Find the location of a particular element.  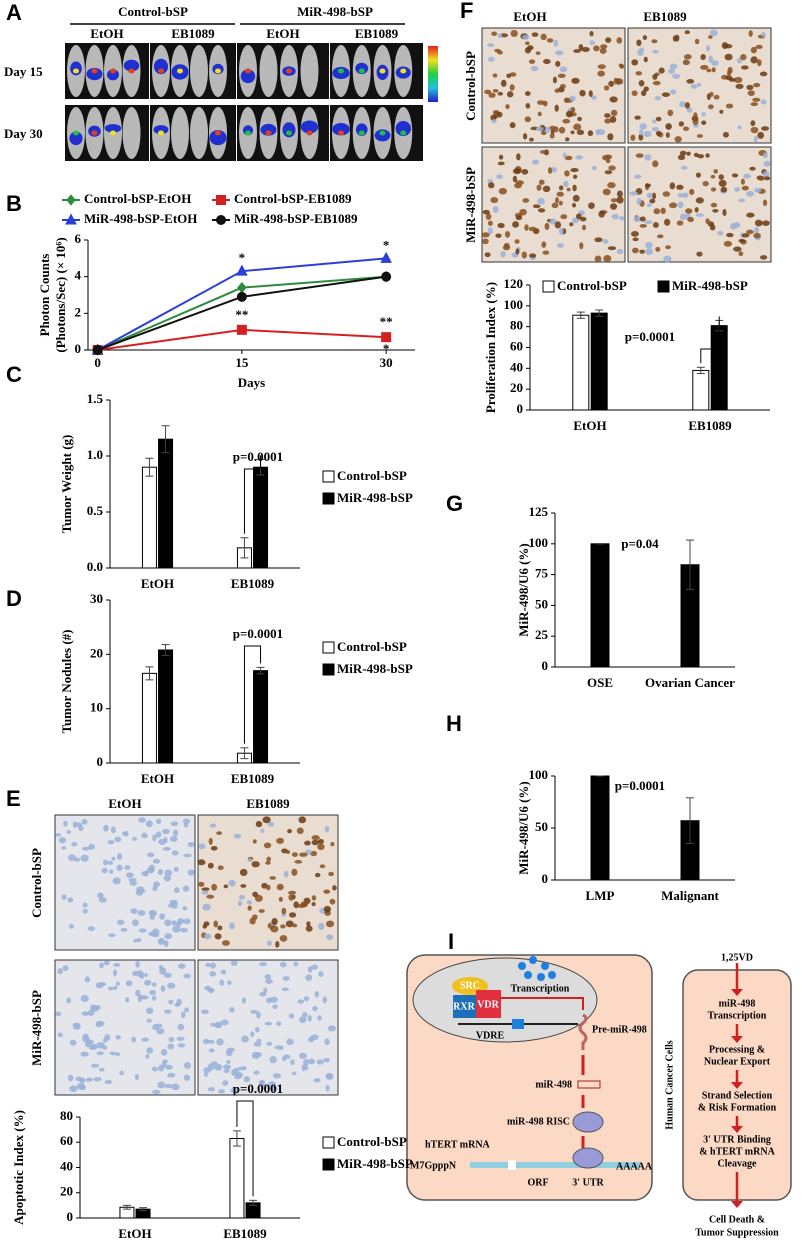

label: SRC is located at coordinates (470, 985).